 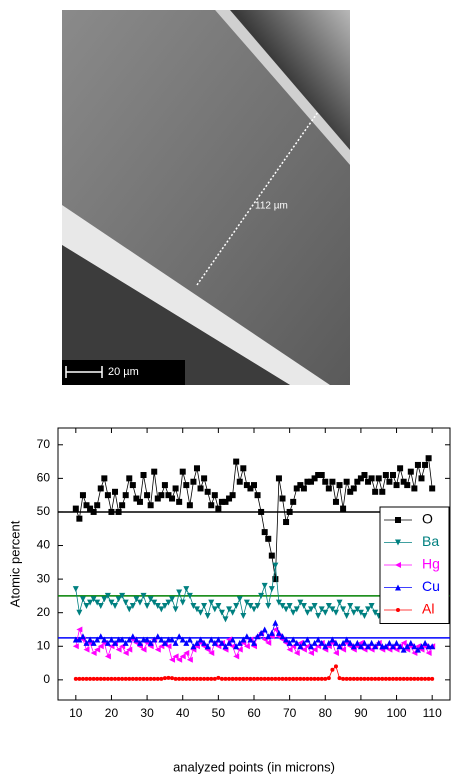 What do you see at coordinates (432, 713) in the screenshot?
I see `x-tick-label: 110` at bounding box center [432, 713].